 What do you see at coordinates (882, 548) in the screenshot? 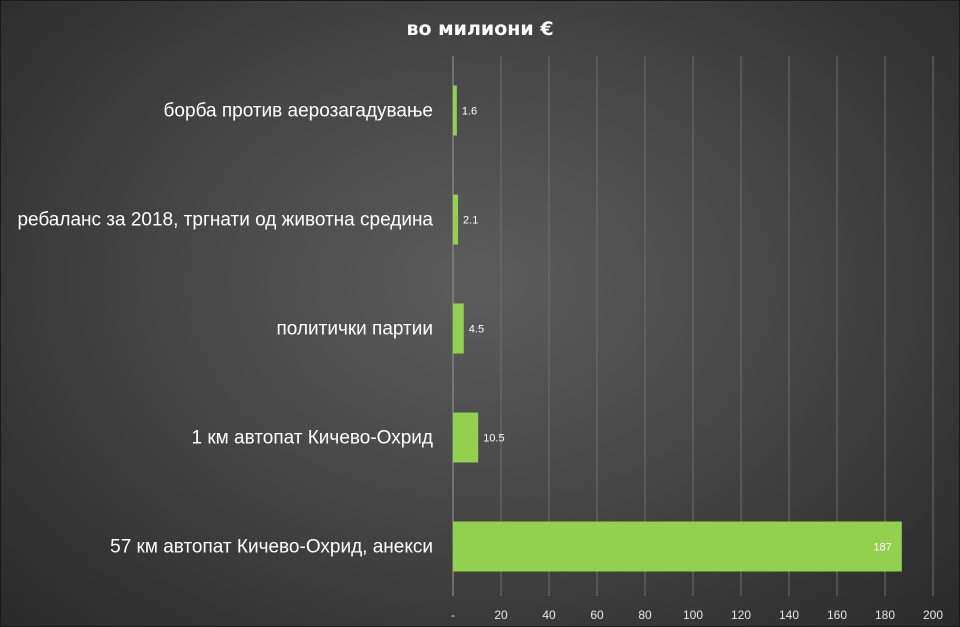
I see `data-label: 187` at bounding box center [882, 548].